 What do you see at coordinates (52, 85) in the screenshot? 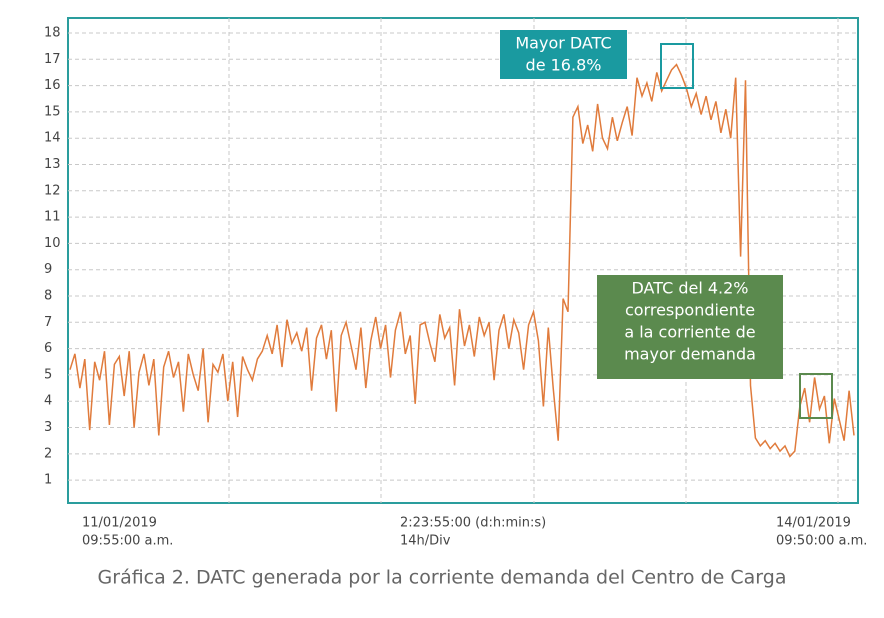
I see `y-tick-label: 16` at bounding box center [52, 85].